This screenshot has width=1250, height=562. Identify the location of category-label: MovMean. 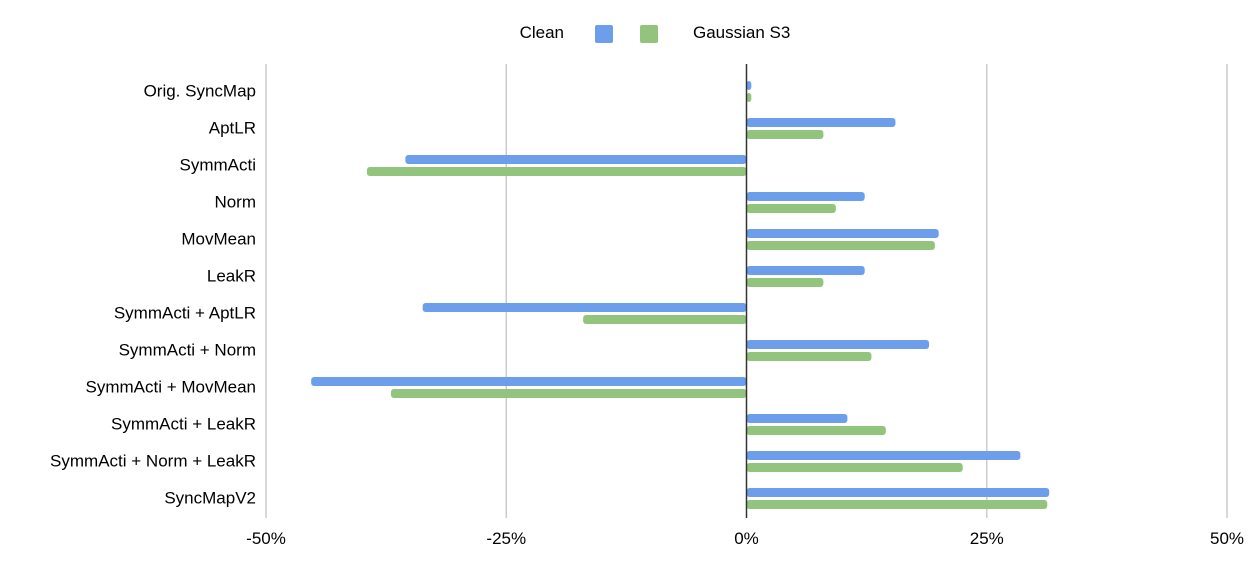
(218, 239).